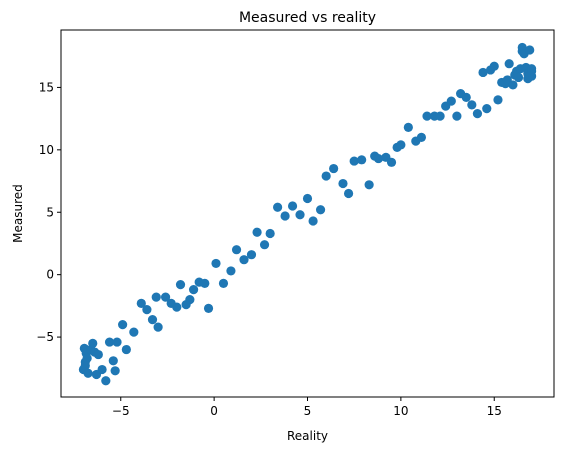 The width and height of the screenshot is (565, 457). Describe the element at coordinates (307, 436) in the screenshot. I see `x-axis-label: Reality` at that location.